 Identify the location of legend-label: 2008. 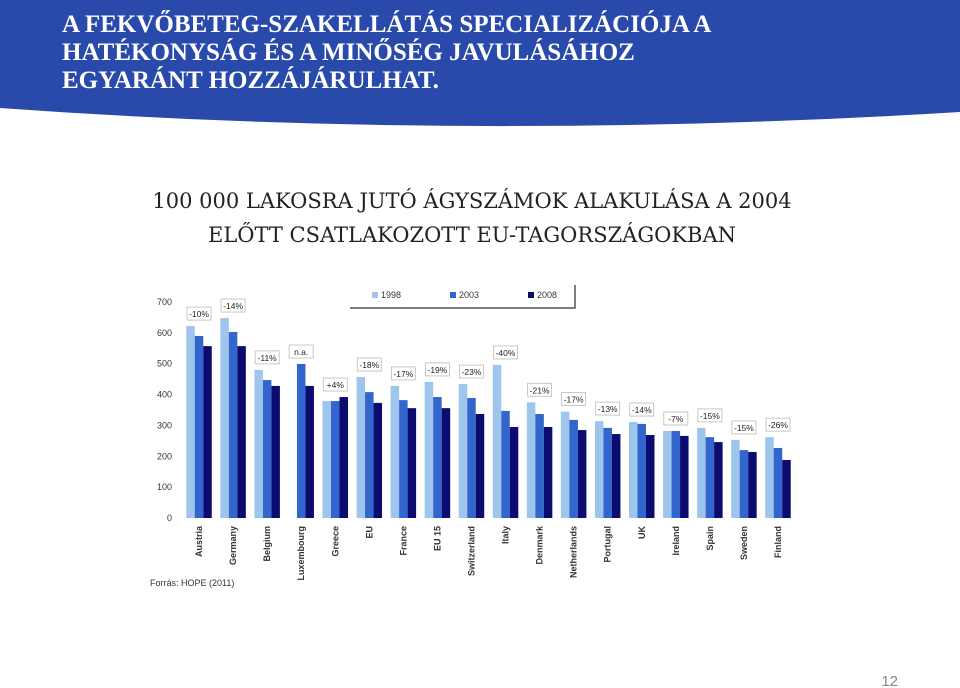
(547, 295).